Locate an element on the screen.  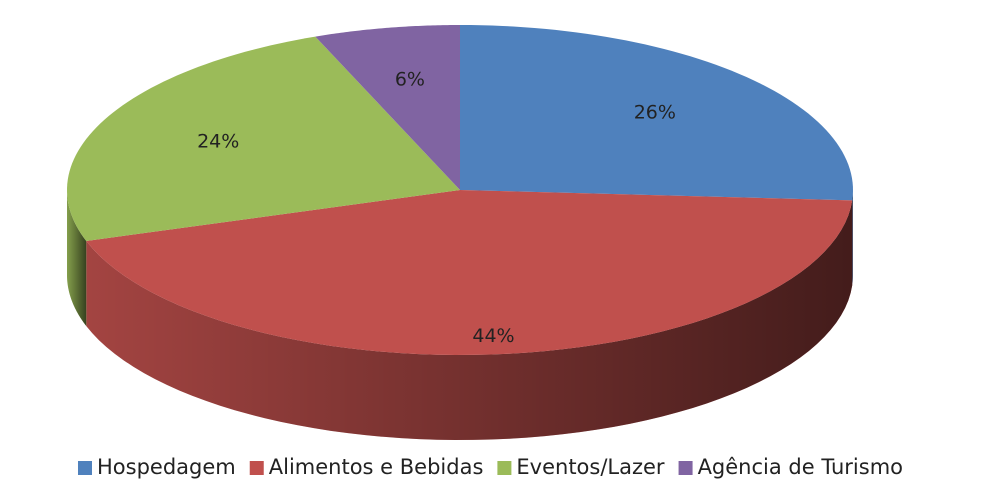
legend-label: Alimentos e Bebidas is located at coordinates (376, 467).